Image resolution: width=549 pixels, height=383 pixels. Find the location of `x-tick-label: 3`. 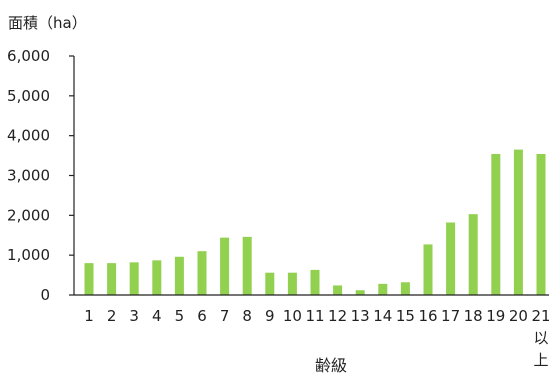

x-tick-label: 3 is located at coordinates (134, 316).